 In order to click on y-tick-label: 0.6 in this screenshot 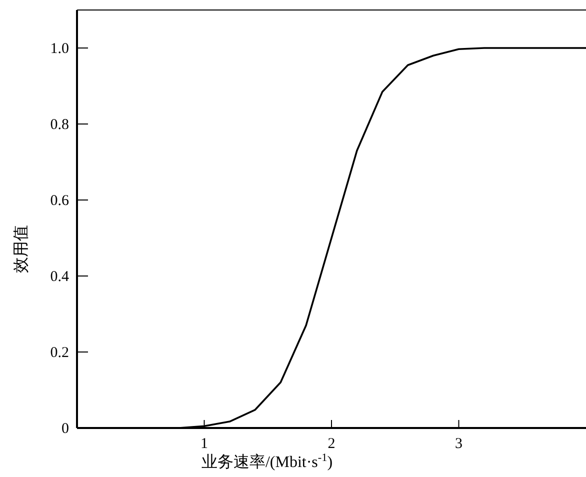, I will do `click(60, 201)`.